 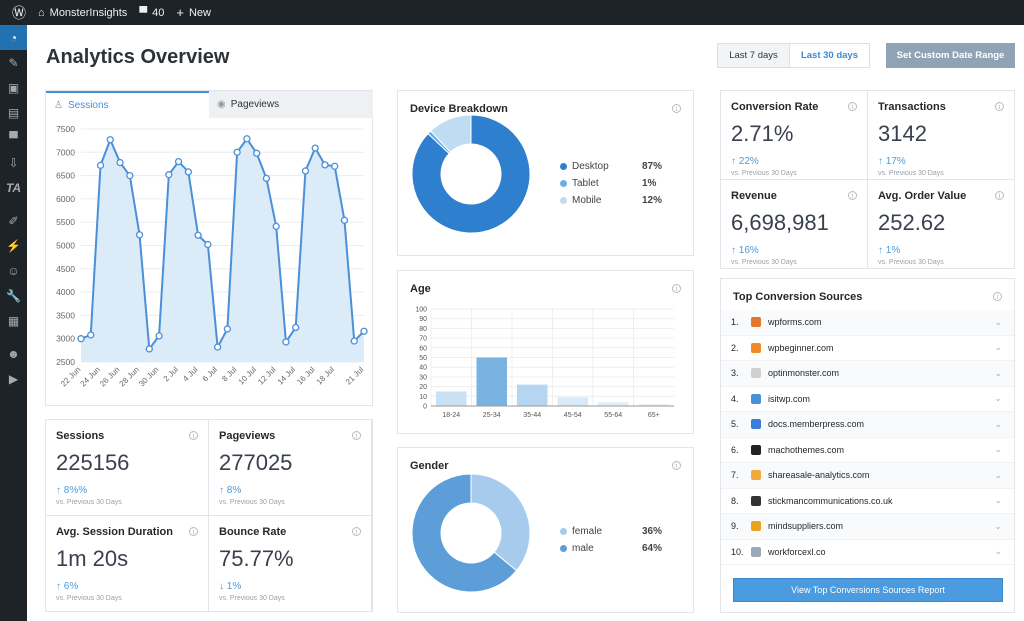 What do you see at coordinates (13, 187) in the screenshot?
I see `ta-icon: TA` at bounding box center [13, 187].